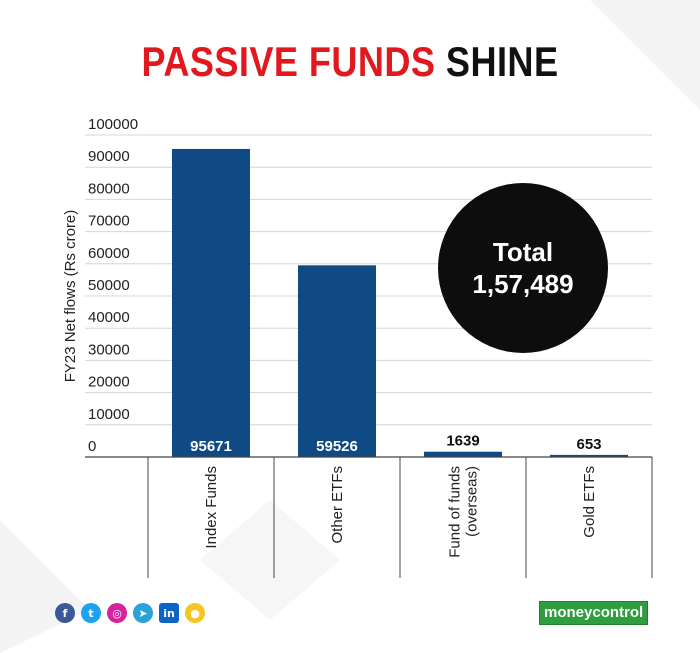 Image resolution: width=700 pixels, height=653 pixels. Describe the element at coordinates (130, 613) in the screenshot. I see `social-links: f t ◎ ➤ in ●` at that location.